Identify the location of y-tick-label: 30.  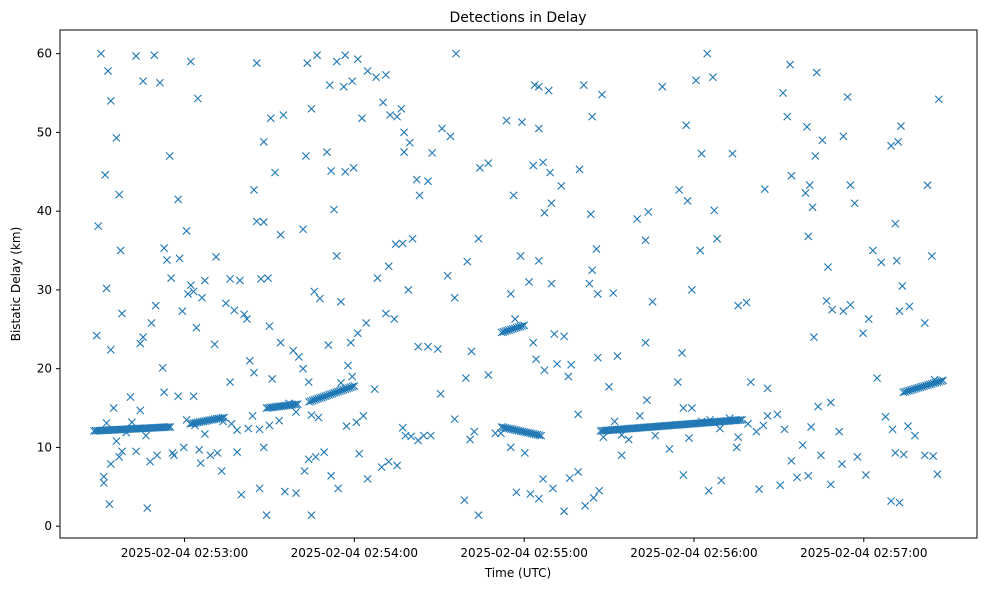
(44, 290).